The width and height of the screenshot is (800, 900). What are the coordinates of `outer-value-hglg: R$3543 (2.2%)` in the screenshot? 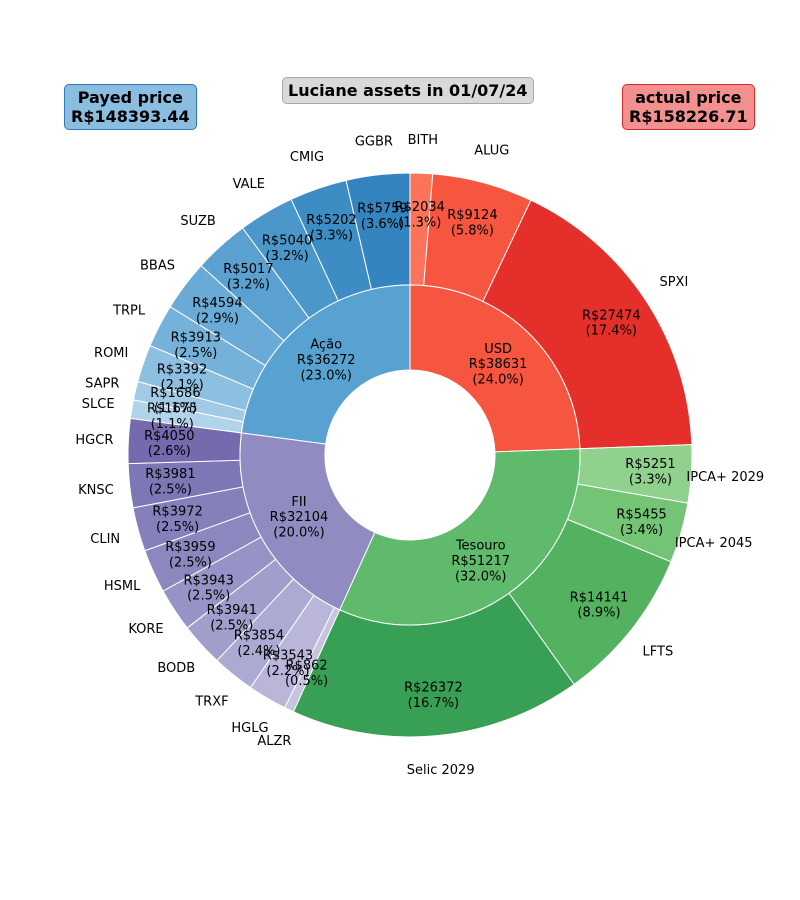 It's located at (288, 664).